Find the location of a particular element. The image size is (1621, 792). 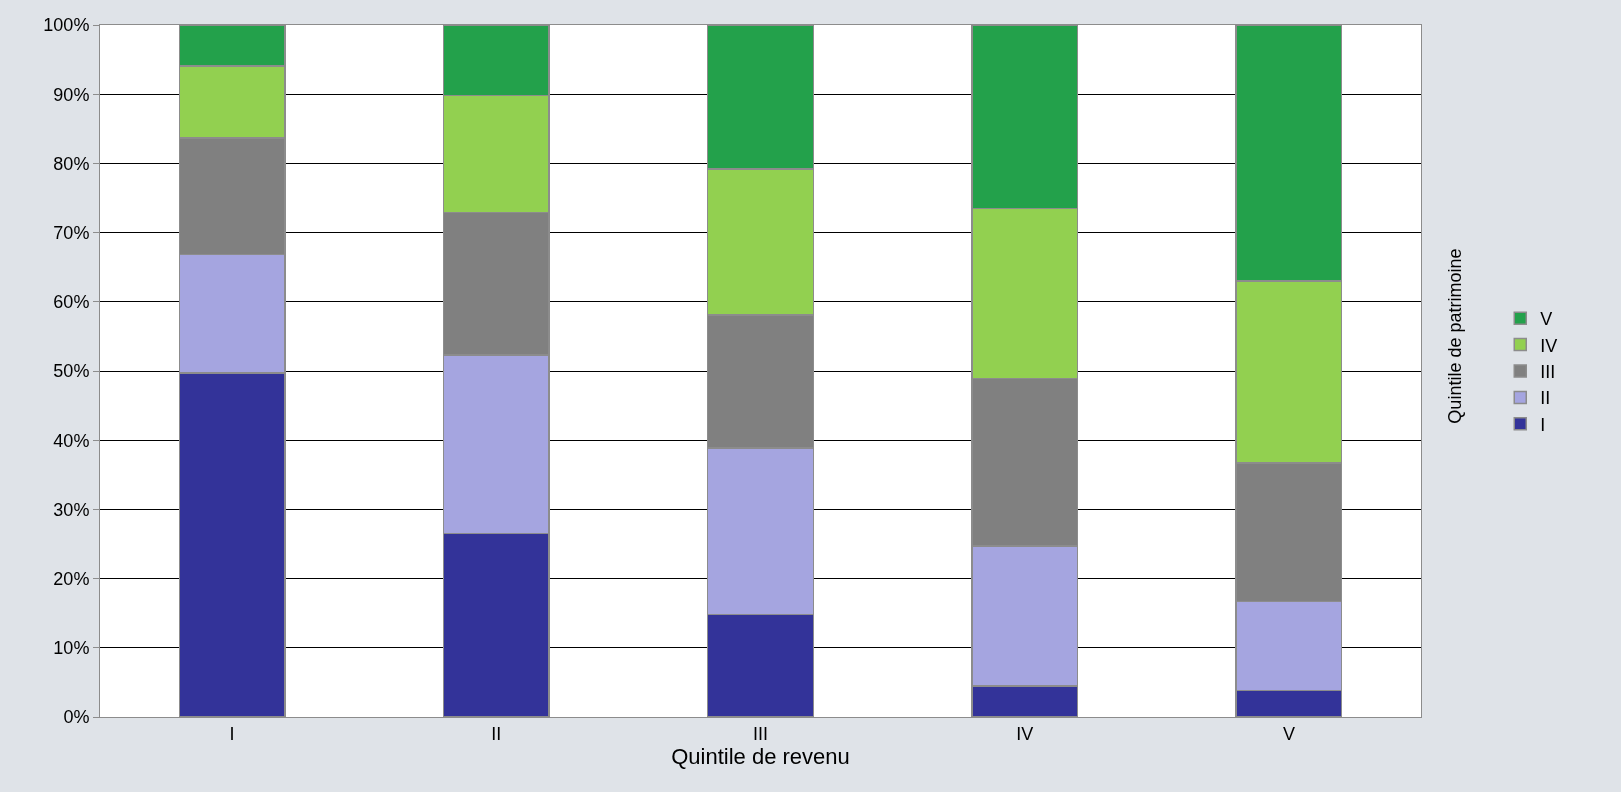

y-tick-label: 30% is located at coordinates (71, 509).